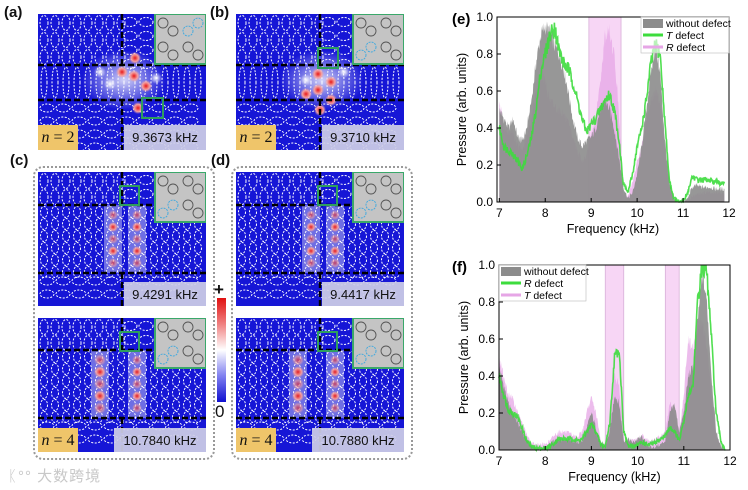  I want to click on frequency-label: 10.7880 kHz, so click(358, 440).